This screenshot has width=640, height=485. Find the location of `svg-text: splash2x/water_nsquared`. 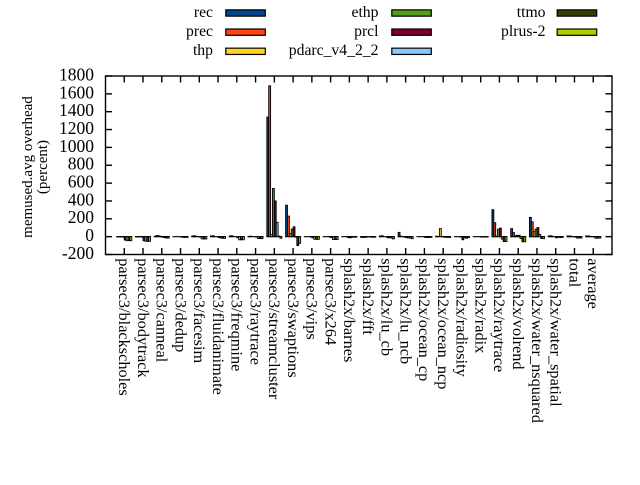

svg-text: splash2x/water_nsquared is located at coordinates (537, 340).